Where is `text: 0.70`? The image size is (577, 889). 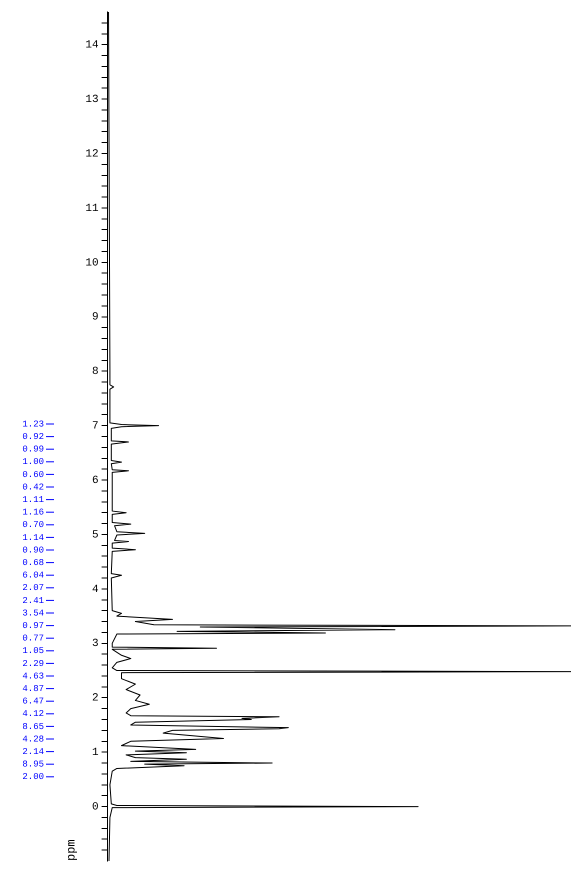
text: 0.70 is located at coordinates (33, 525).